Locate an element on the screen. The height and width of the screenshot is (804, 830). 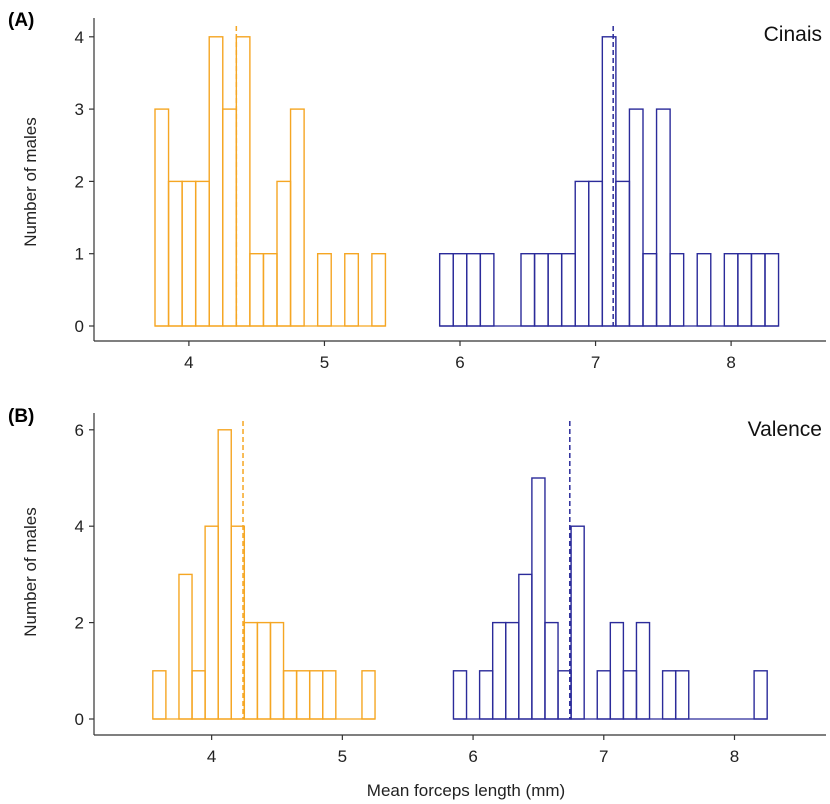
site-label: Valence is located at coordinates (785, 429).